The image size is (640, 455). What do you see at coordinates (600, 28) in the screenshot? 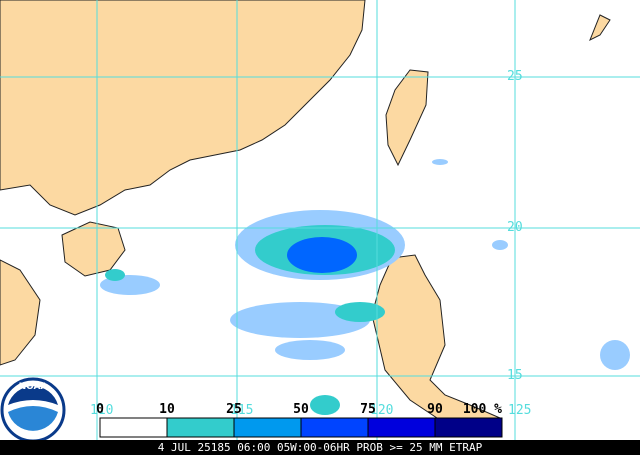
I see `island` at bounding box center [600, 28].